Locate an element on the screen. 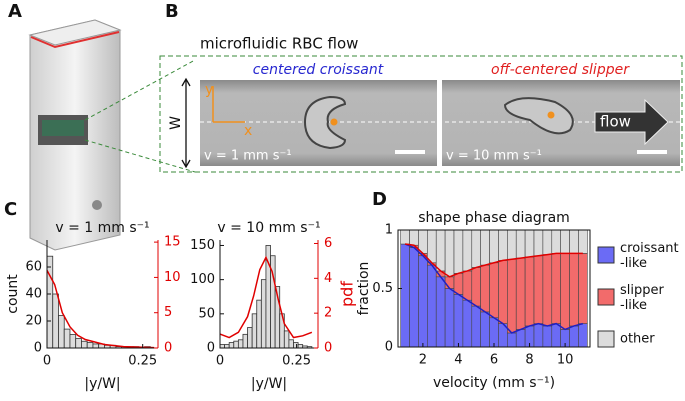 The height and width of the screenshot is (401, 685). chart-title: shape phase diagram is located at coordinates (494, 218).